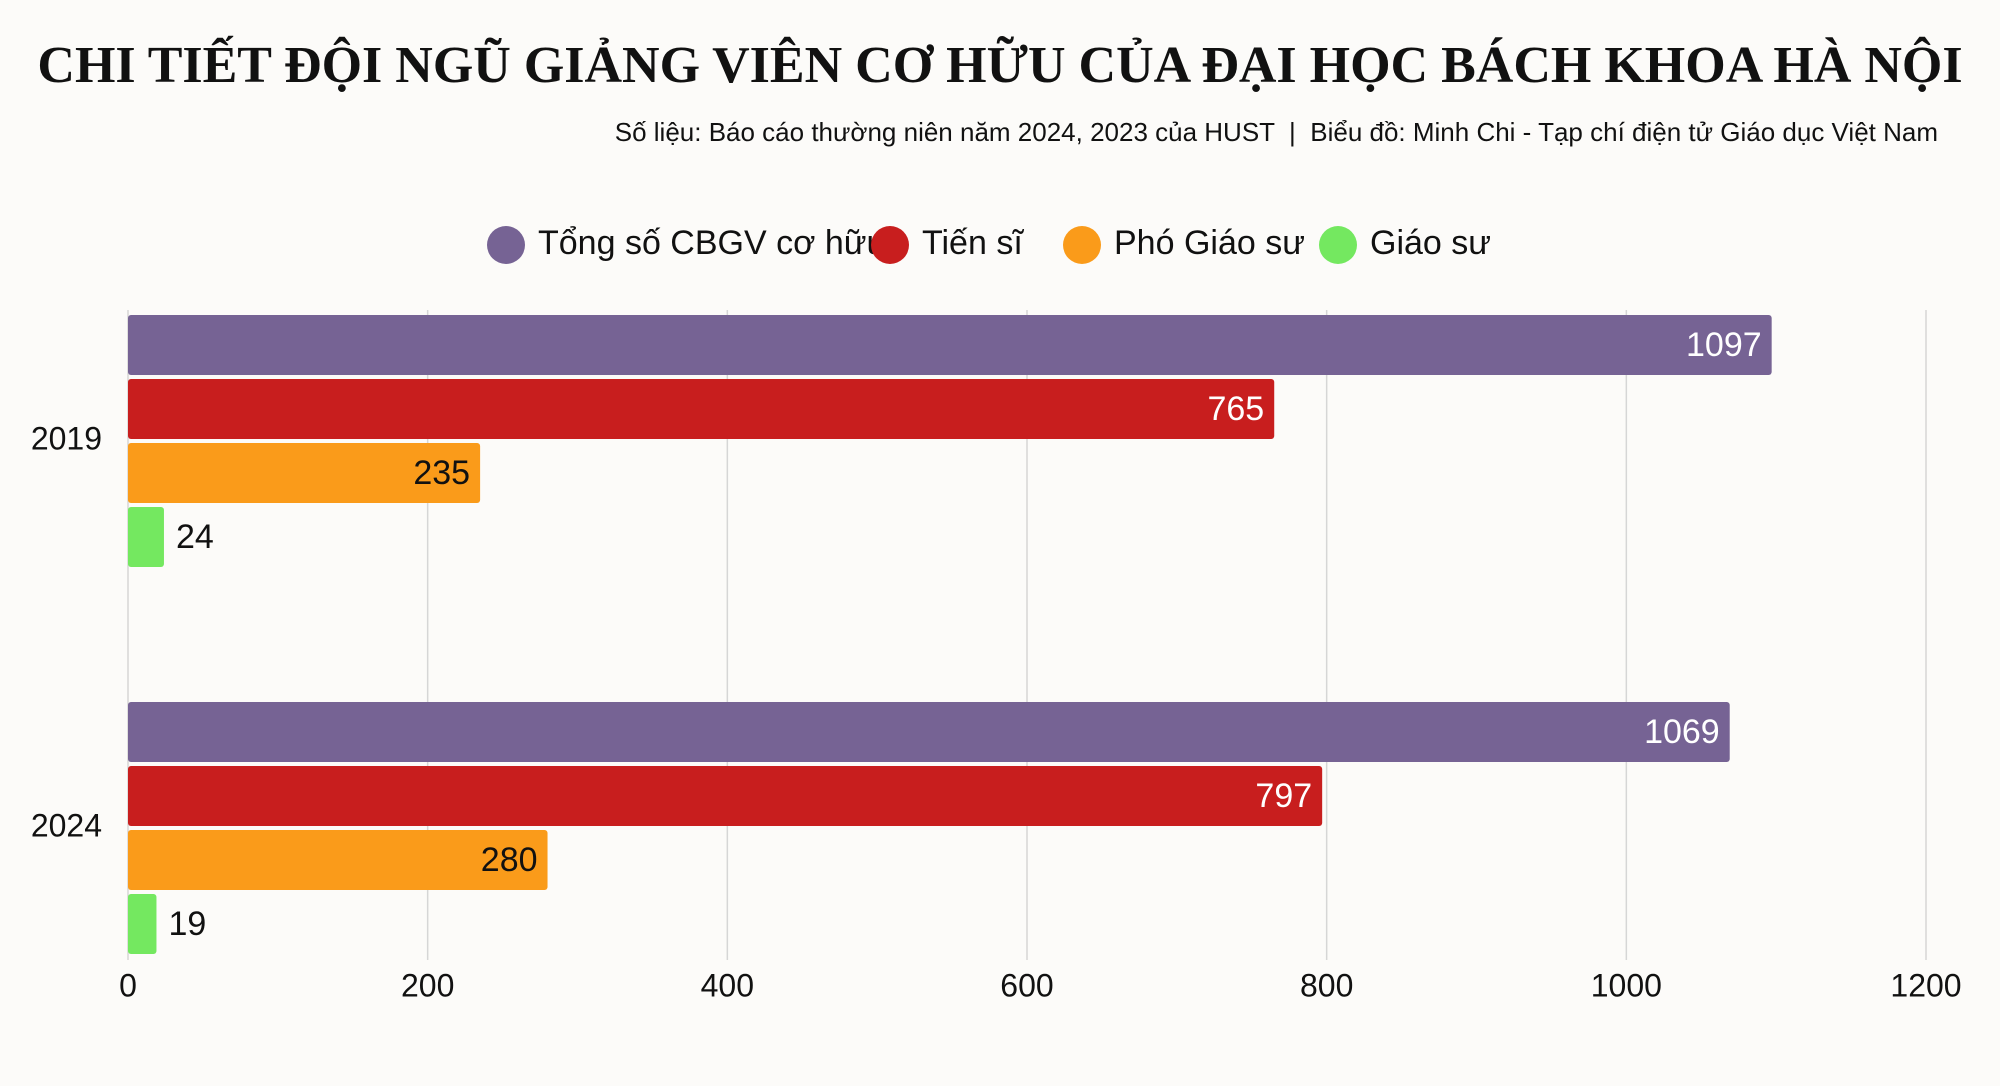 This screenshot has width=2000, height=1086. I want to click on value-label: 1097, so click(1724, 345).